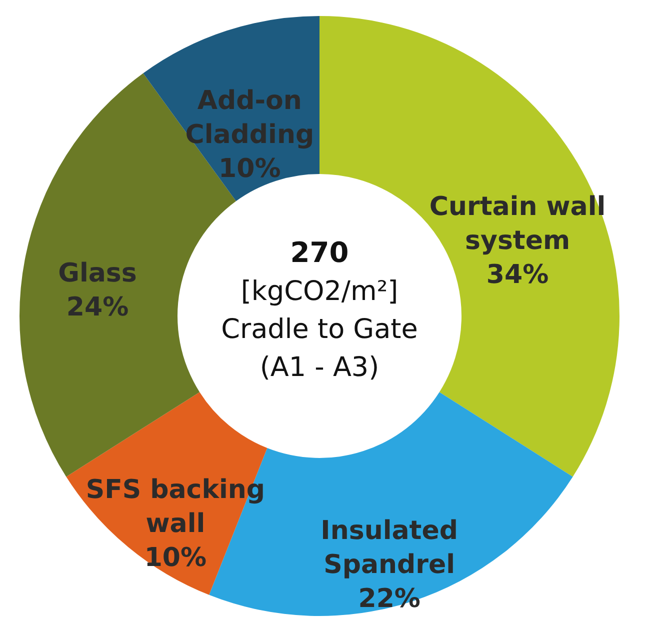  I want to click on text: 270, so click(319, 252).